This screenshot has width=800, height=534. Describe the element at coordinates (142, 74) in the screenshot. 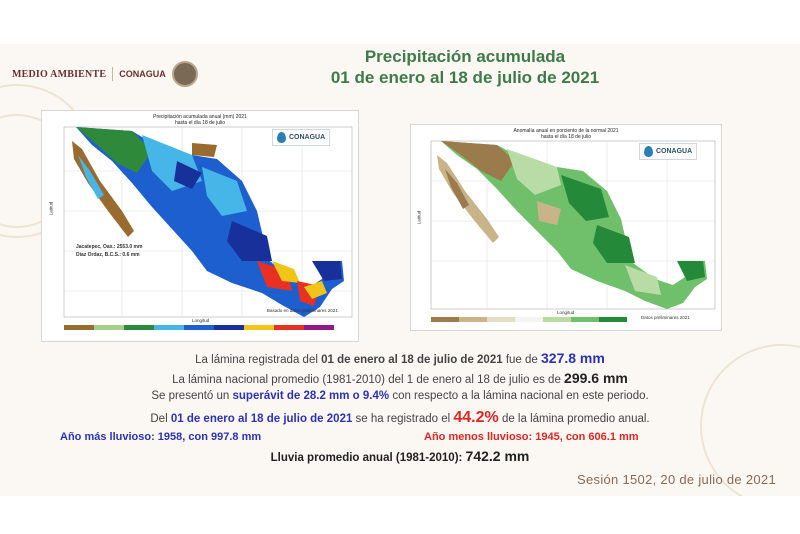

I see `conagua-logo: CONAGUA` at that location.